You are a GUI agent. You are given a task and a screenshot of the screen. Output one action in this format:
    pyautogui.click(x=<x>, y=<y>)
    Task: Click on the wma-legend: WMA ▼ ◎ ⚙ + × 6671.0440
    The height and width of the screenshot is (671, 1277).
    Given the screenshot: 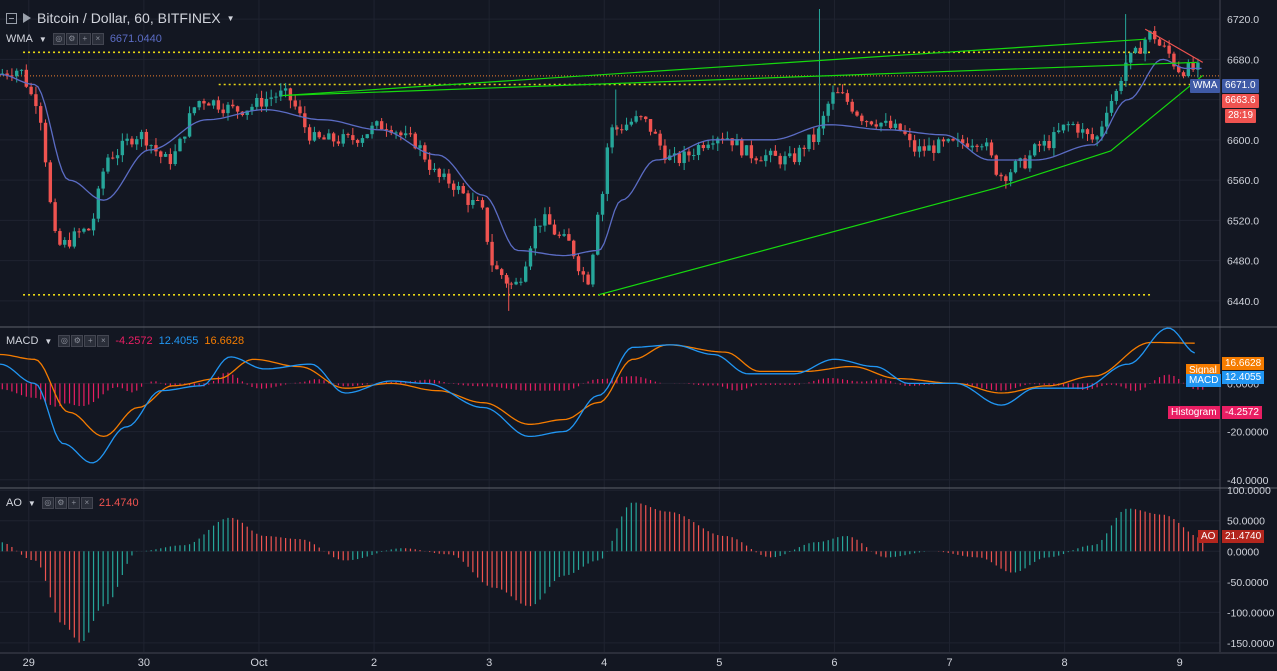 What is the action you would take?
    pyautogui.click(x=84, y=39)
    